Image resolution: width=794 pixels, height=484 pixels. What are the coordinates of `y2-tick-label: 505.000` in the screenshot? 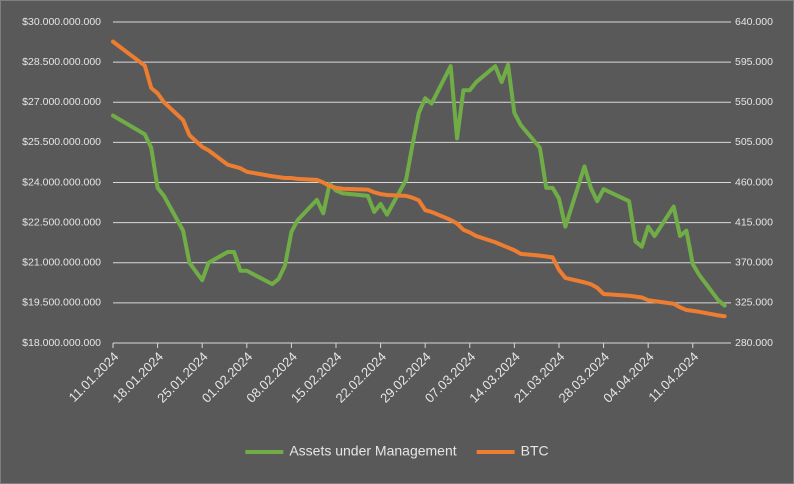 It's located at (754, 142).